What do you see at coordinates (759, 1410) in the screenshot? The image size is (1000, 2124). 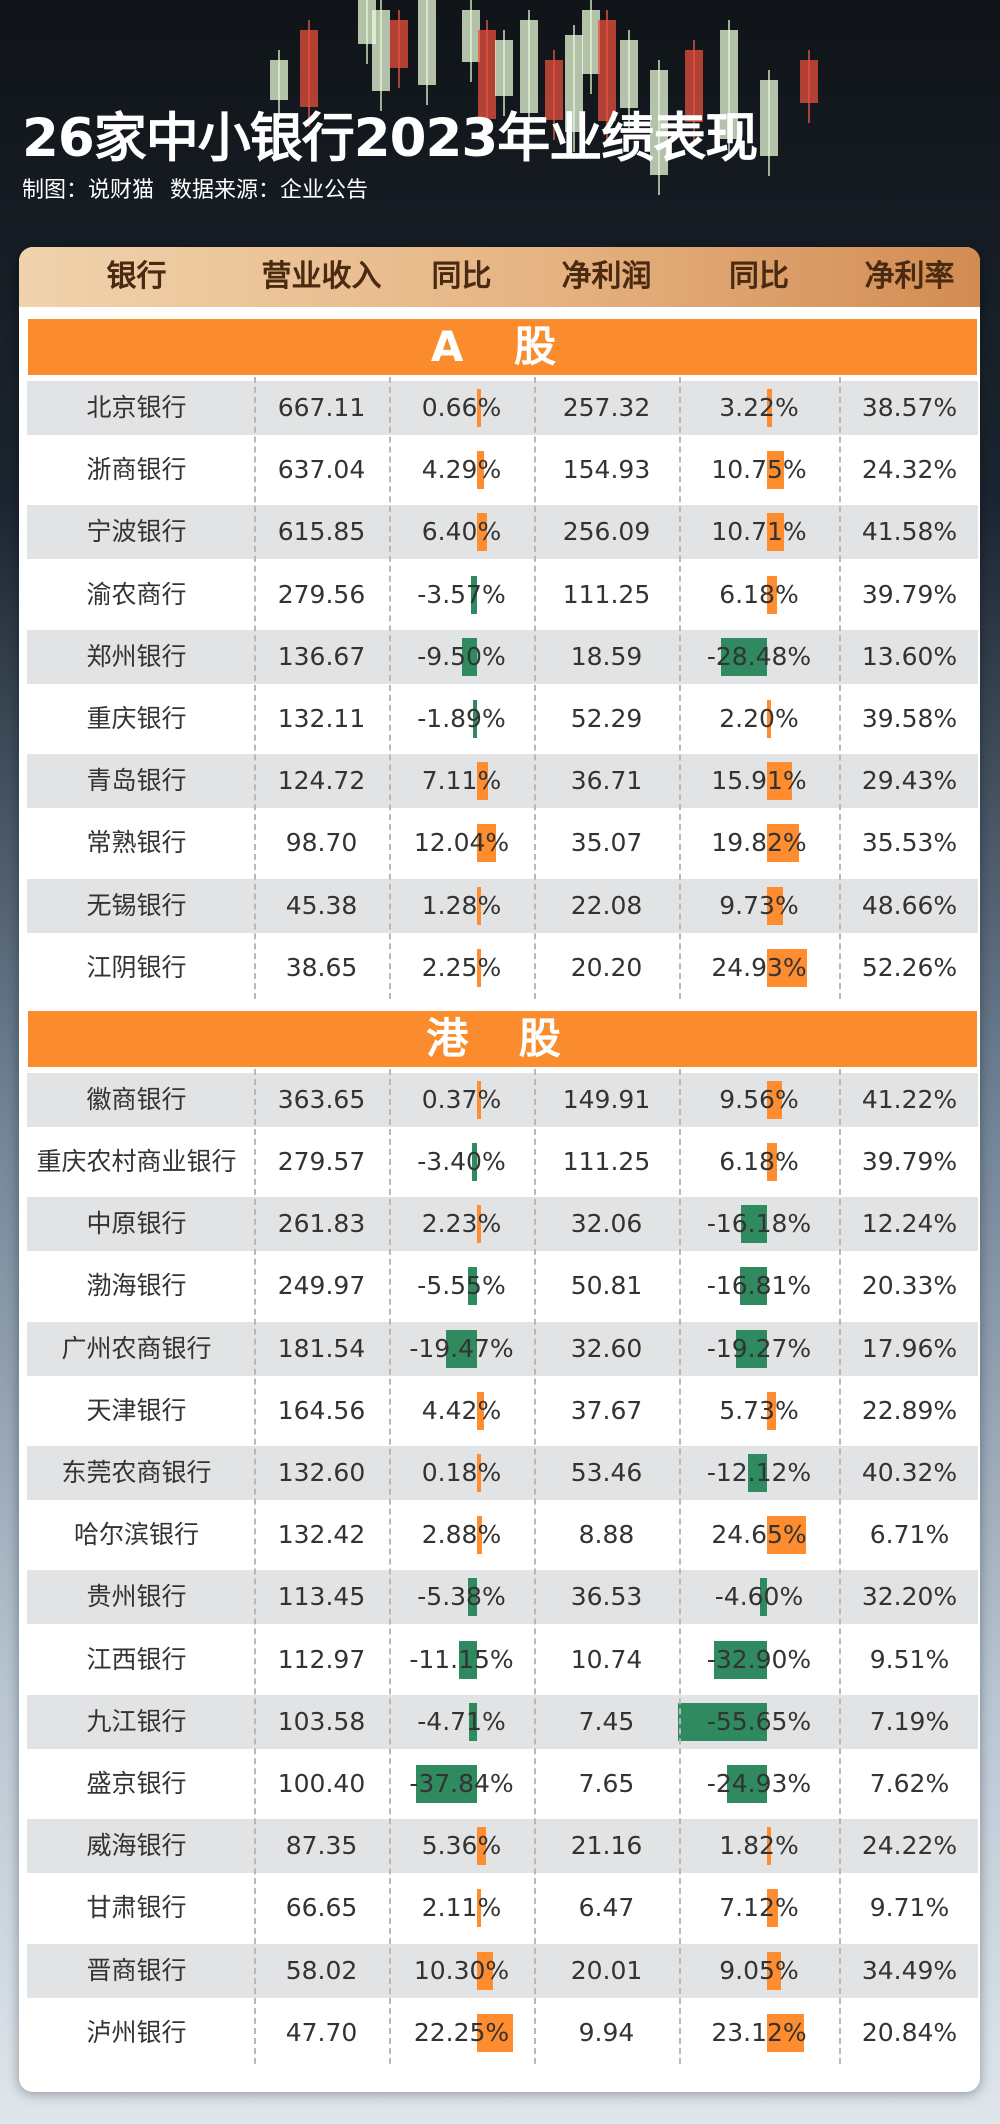 I see `yoy-value: 5.73%` at bounding box center [759, 1410].